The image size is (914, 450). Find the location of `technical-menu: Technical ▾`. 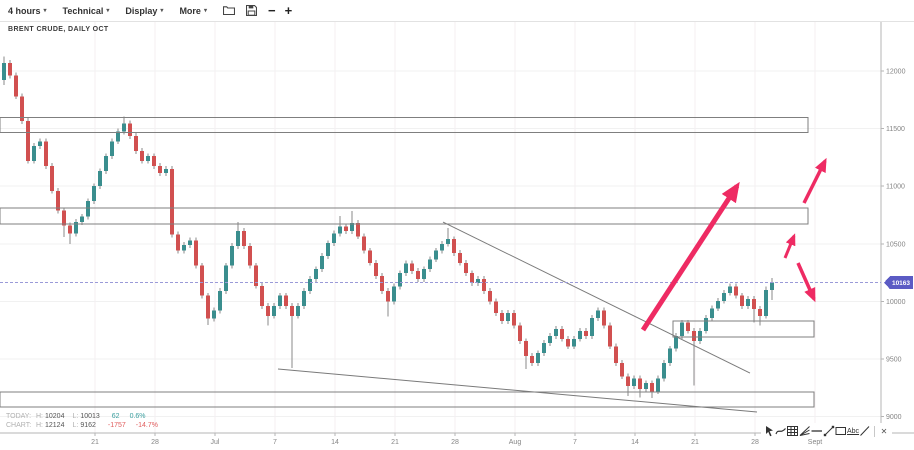

technical-menu: Technical ▾ is located at coordinates (86, 11).